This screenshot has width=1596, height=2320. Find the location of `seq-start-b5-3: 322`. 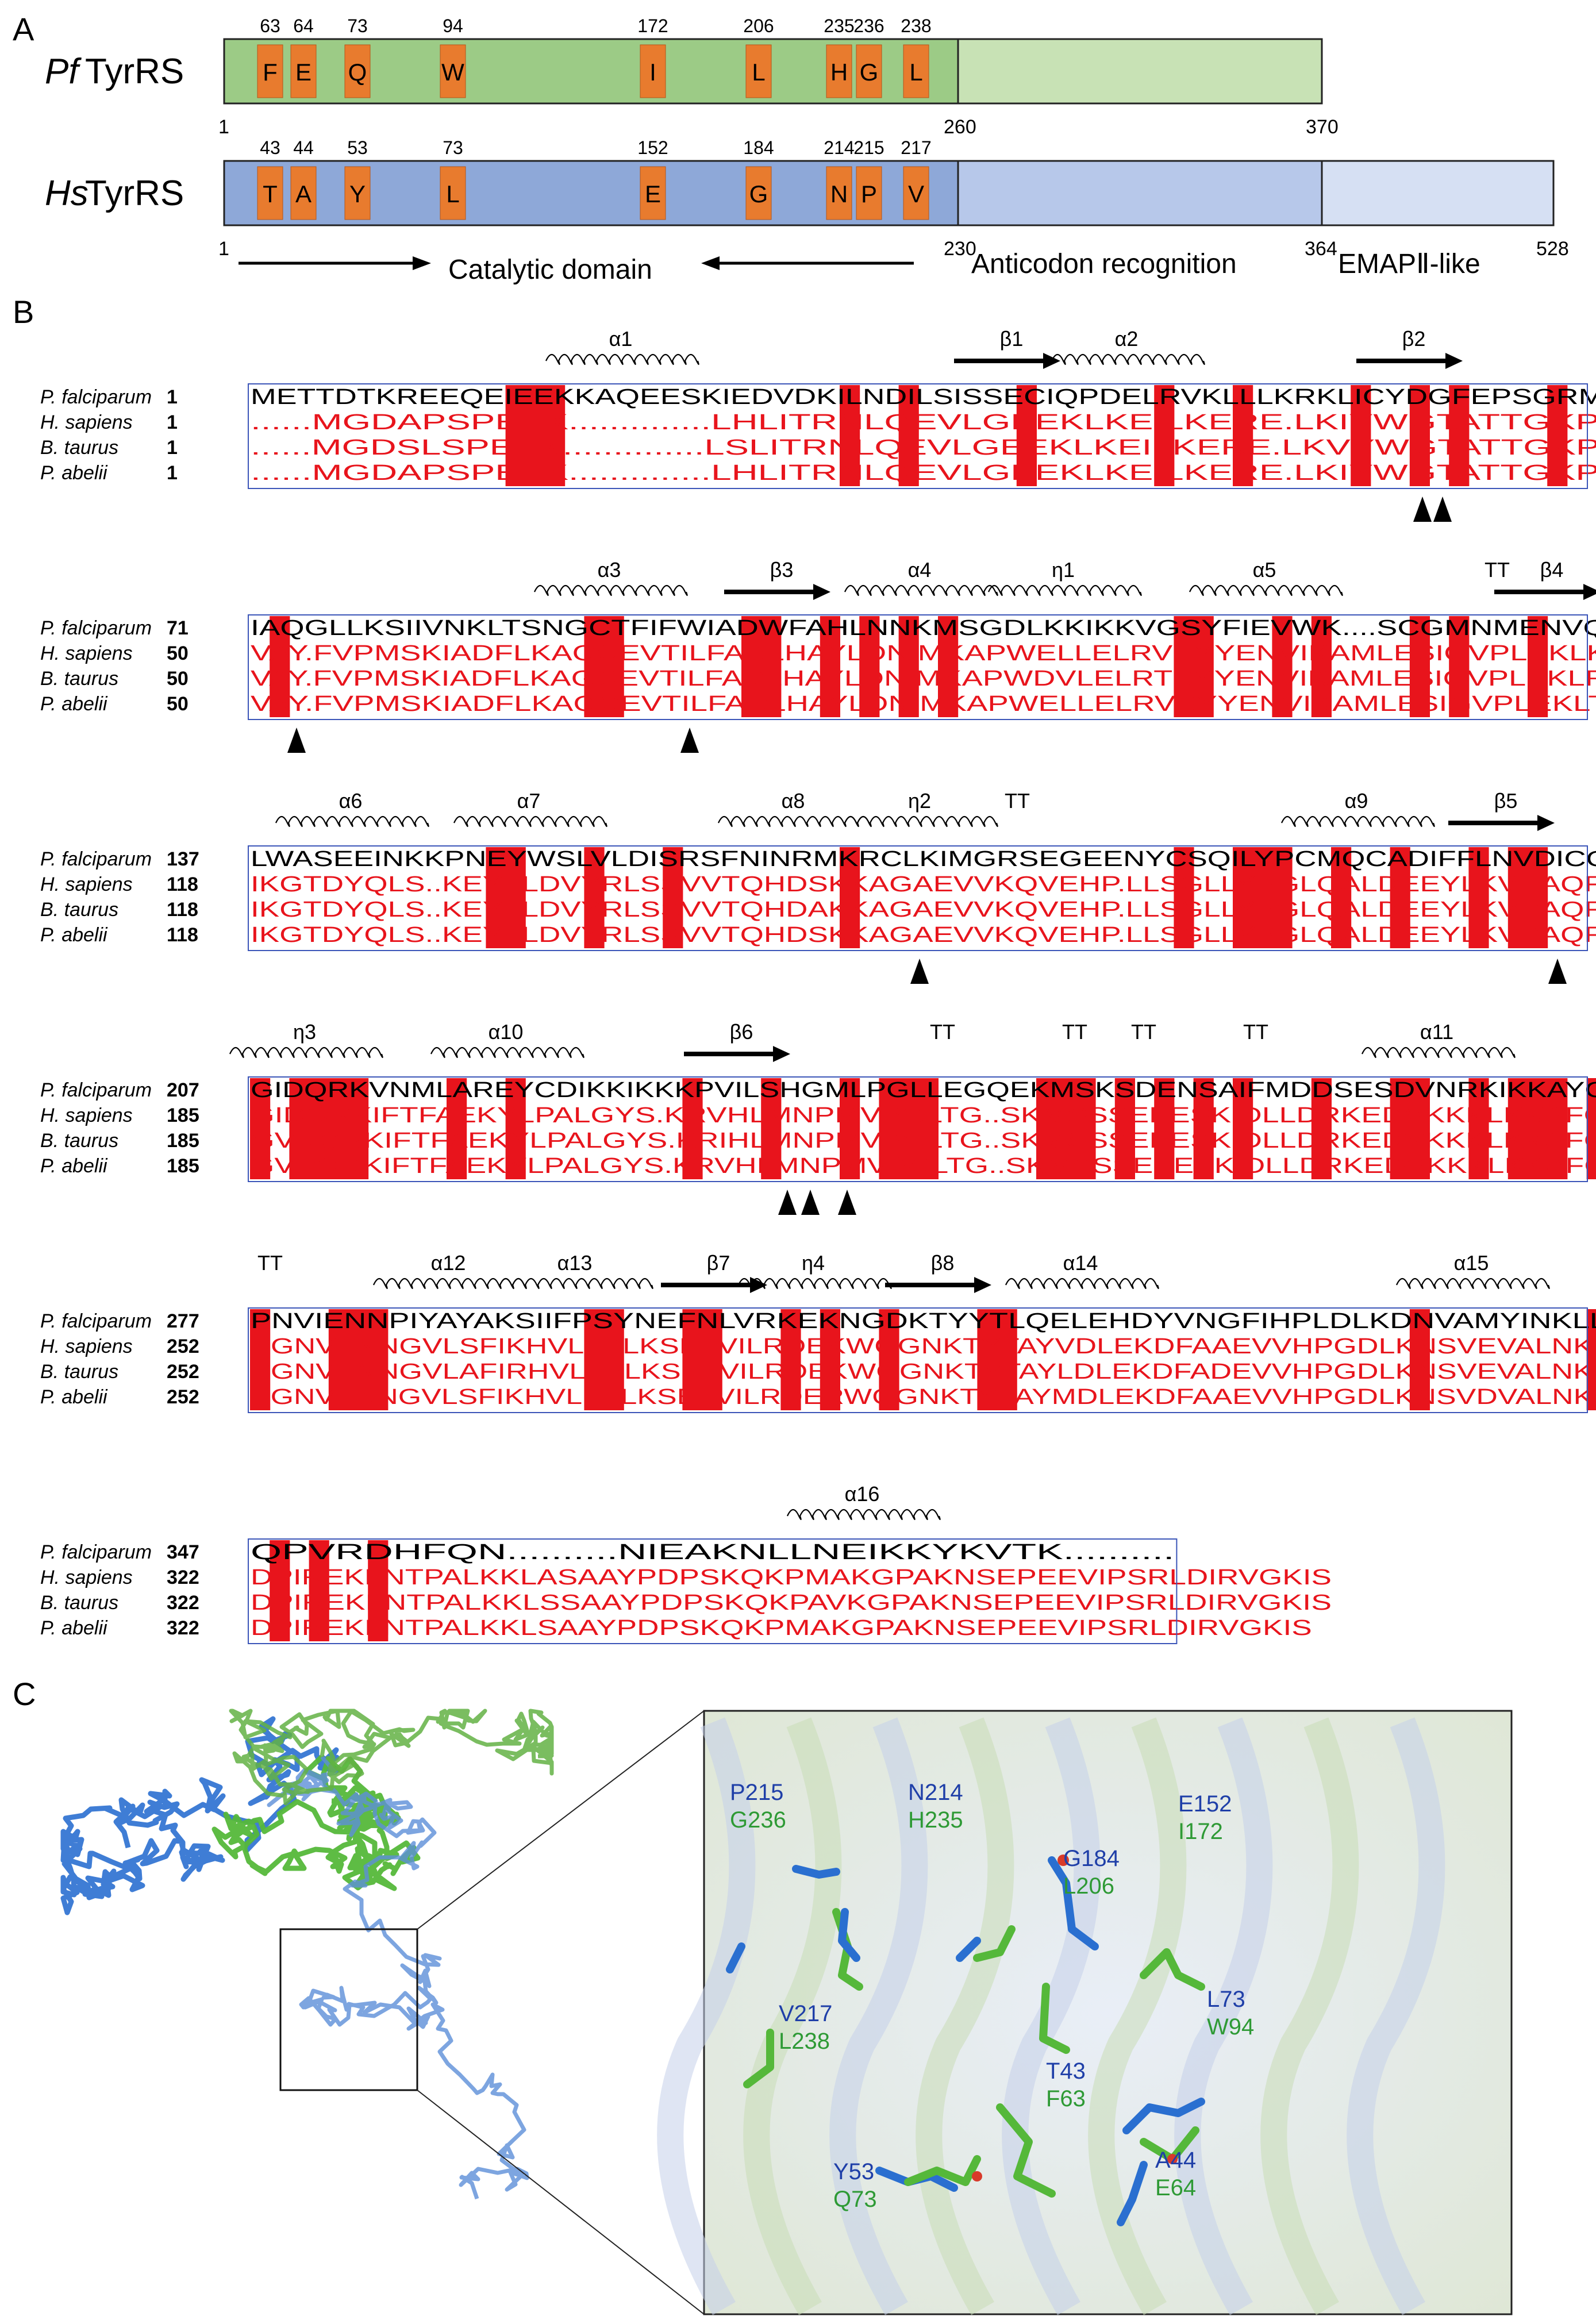

seq-start-b5-3: 322 is located at coordinates (183, 1628).